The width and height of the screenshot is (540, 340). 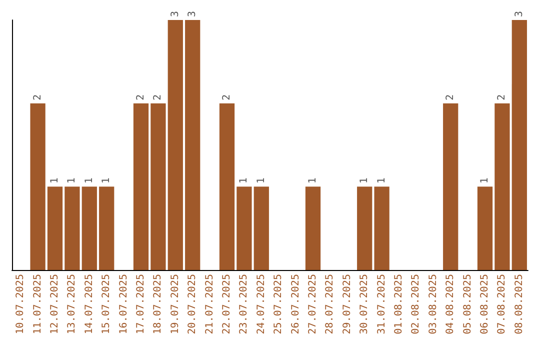 I want to click on x-tick-label: 24.07.2025, so click(x=261, y=304).